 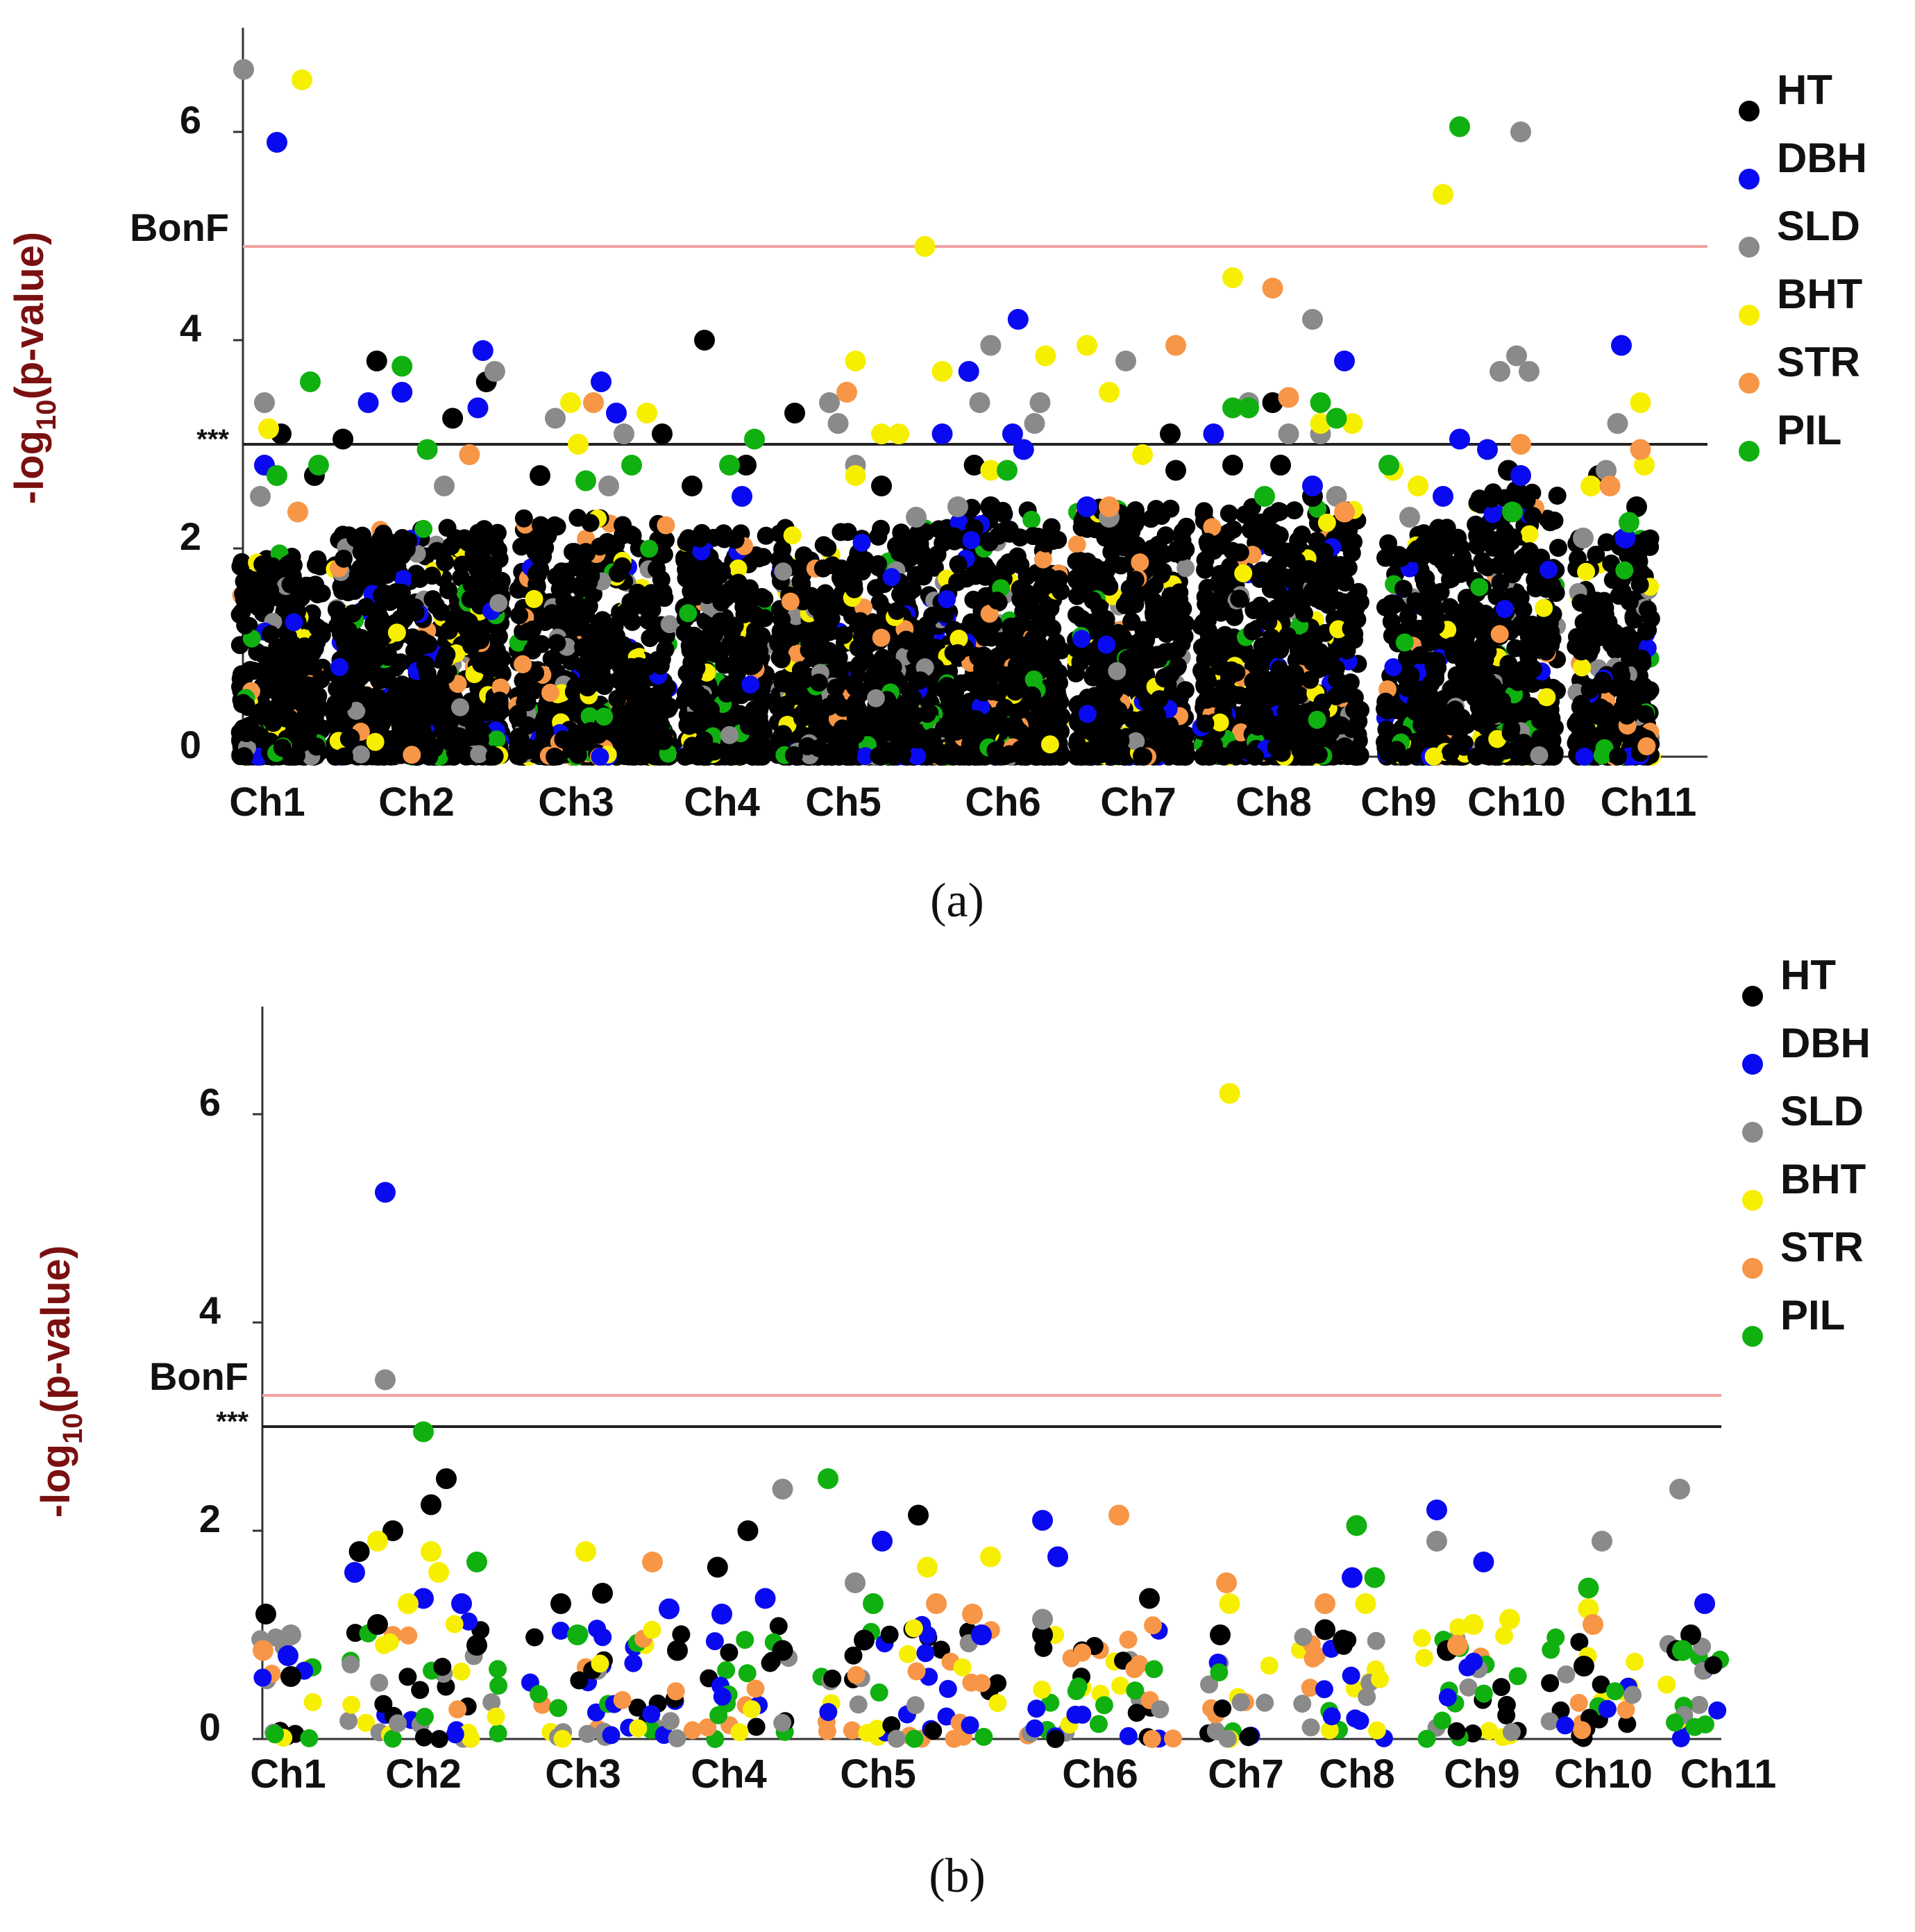 What do you see at coordinates (191, 120) in the screenshot?
I see `y-tick-label: 6` at bounding box center [191, 120].